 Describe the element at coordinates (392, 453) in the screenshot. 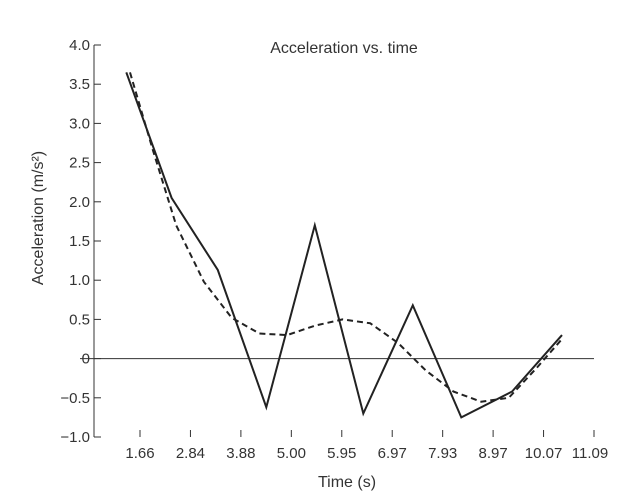

I see `x-tick-label: 6.97` at that location.